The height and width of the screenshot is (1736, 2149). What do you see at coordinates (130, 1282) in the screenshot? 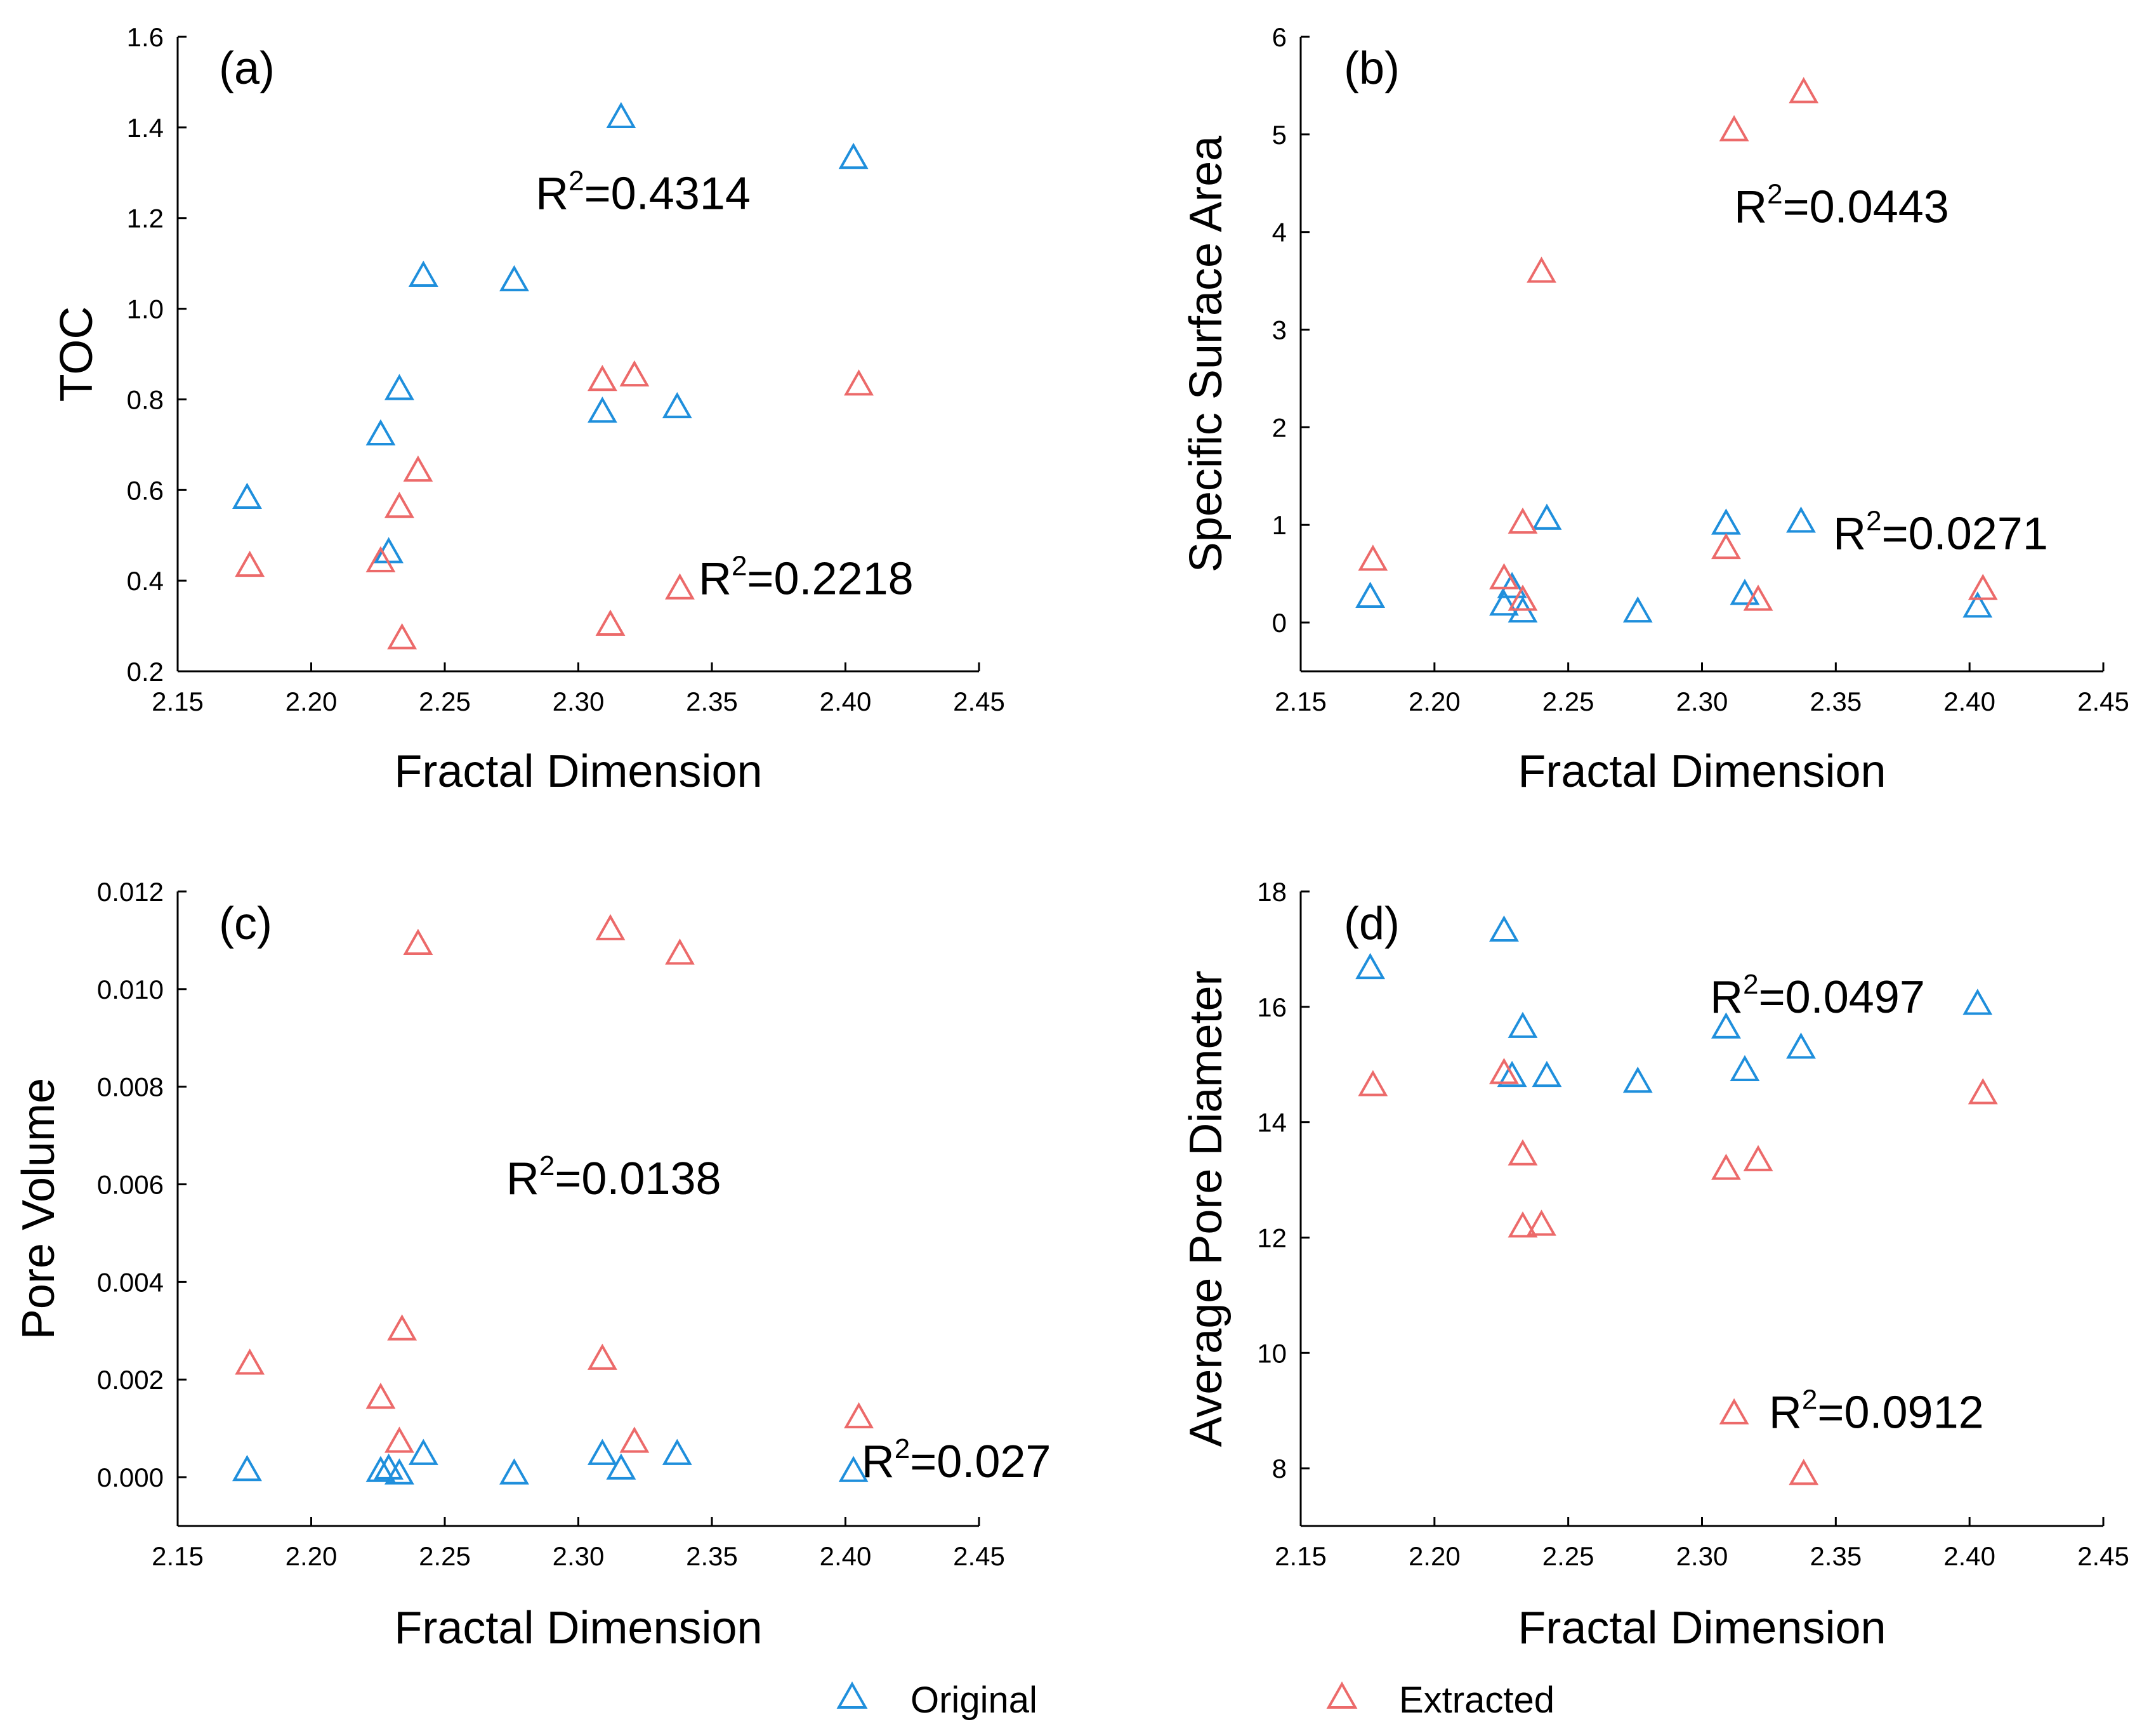
I see `y-tick-label: 0.004` at bounding box center [130, 1282].